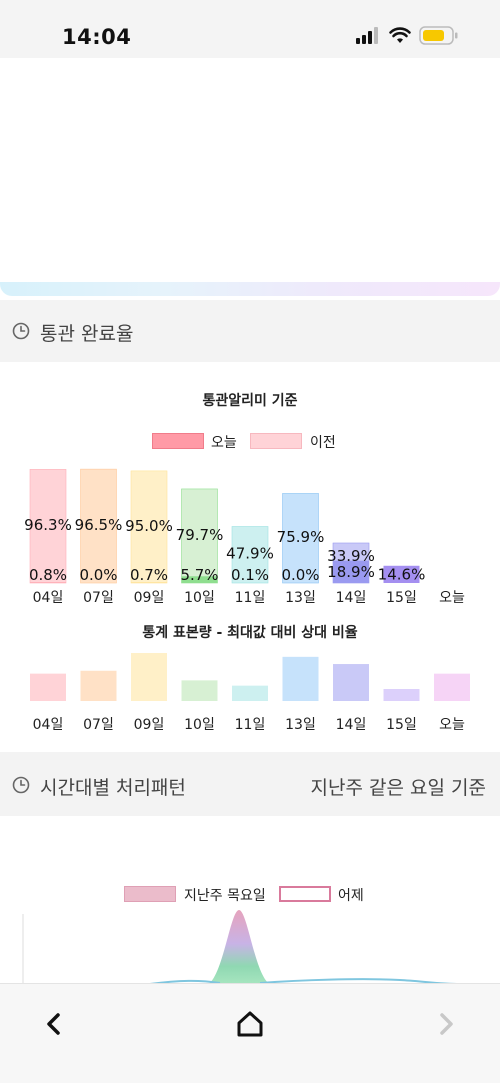 This screenshot has height=1083, width=500. I want to click on bar-sample-11일, so click(250, 693).